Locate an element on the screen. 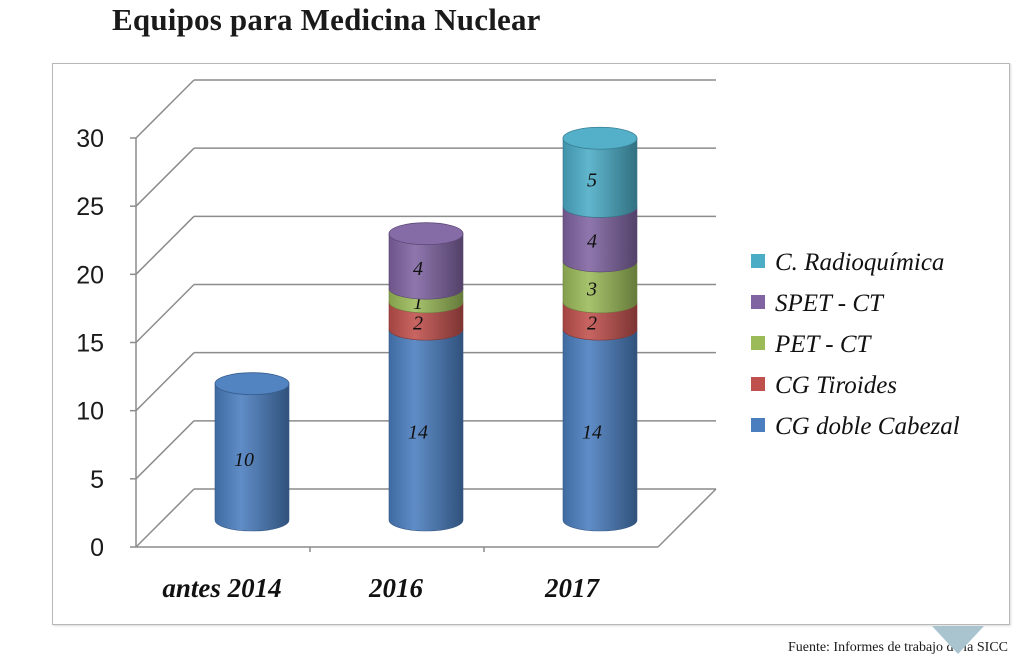  legend-label: CG Tiroides is located at coordinates (836, 385).